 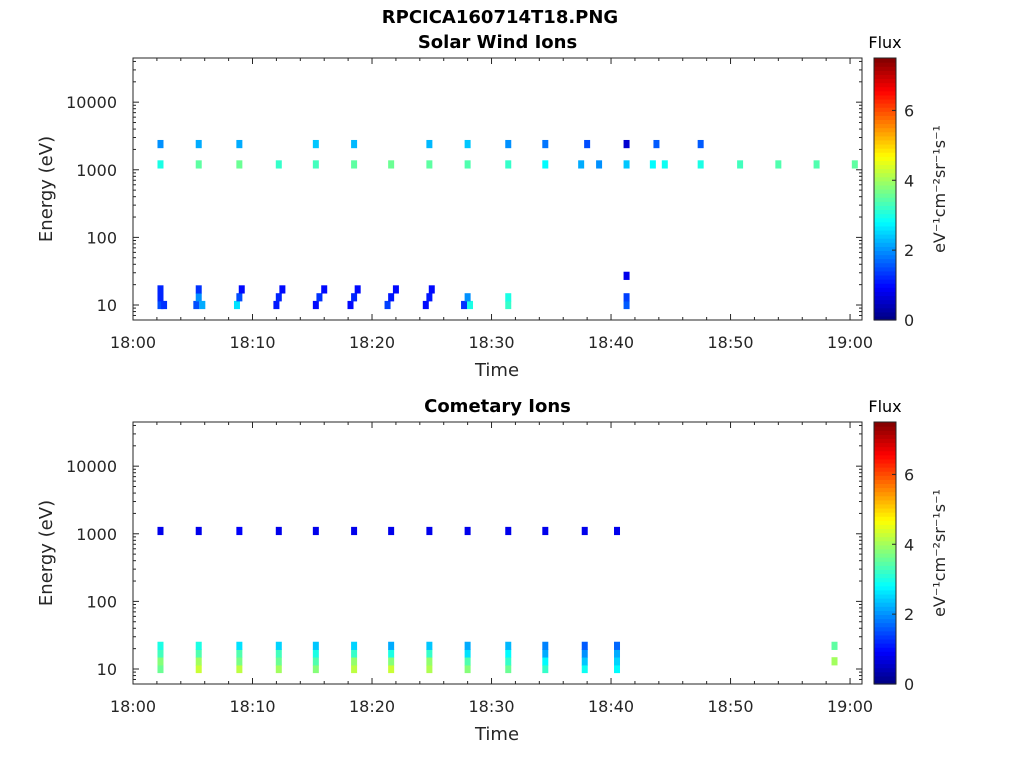 What do you see at coordinates (372, 706) in the screenshot?
I see `x-tick-label: 18:20` at bounding box center [372, 706].